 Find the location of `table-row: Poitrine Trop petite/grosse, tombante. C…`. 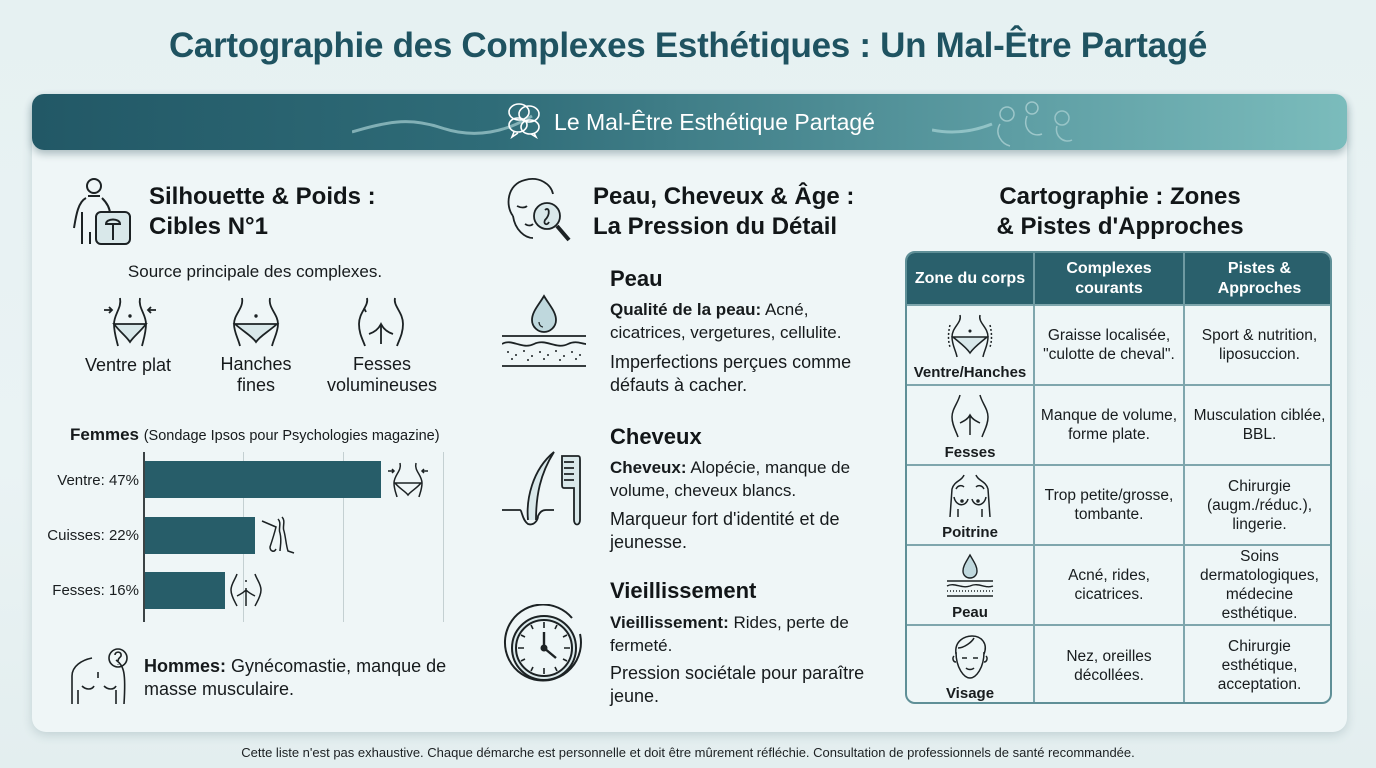

table-row: Poitrine Trop petite/grosse, tombante. C… is located at coordinates (1118, 504).